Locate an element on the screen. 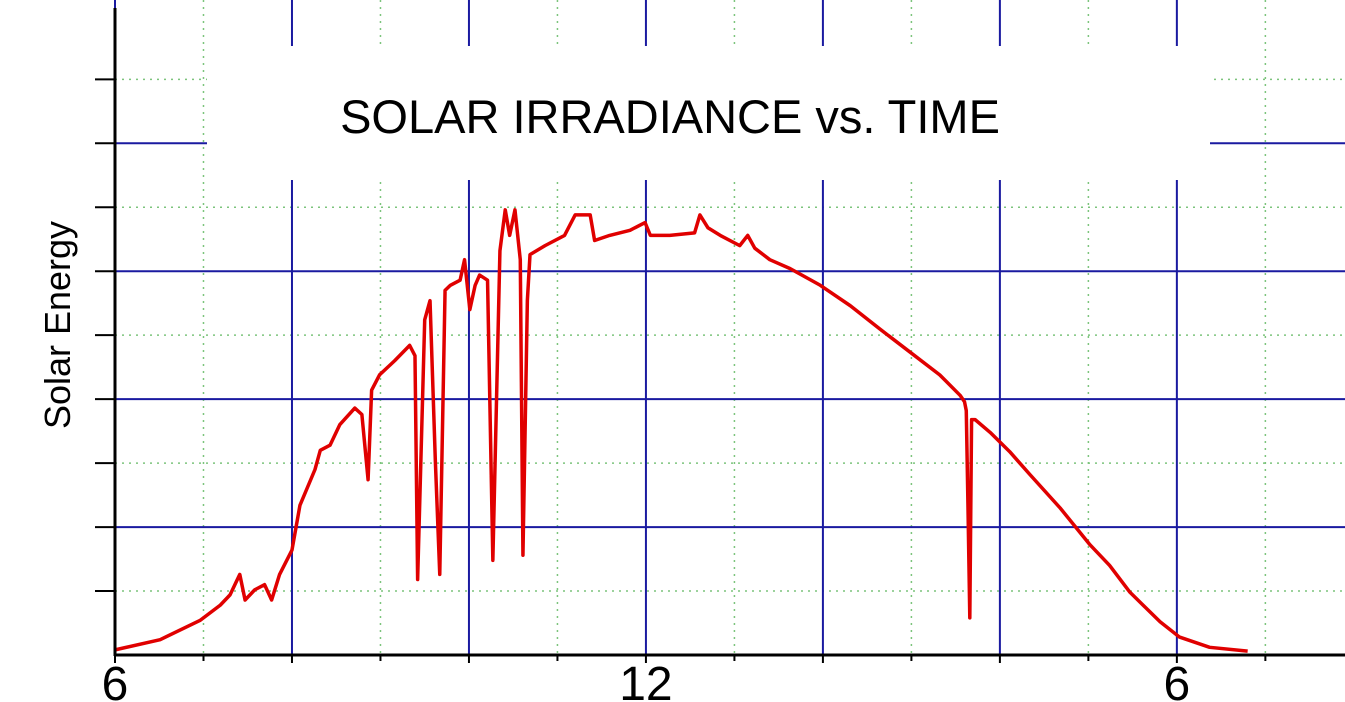 The width and height of the screenshot is (1345, 702). title-box is located at coordinates (708, 113).